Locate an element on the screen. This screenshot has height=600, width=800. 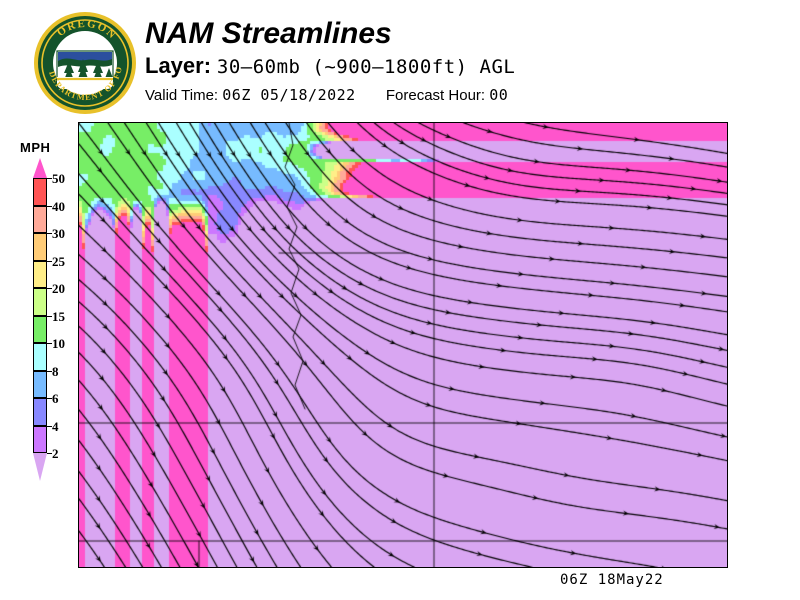
oregon-dept-forestry-logo: OREGON DEPARTMENT OF FORESTRY is located at coordinates (85, 63).